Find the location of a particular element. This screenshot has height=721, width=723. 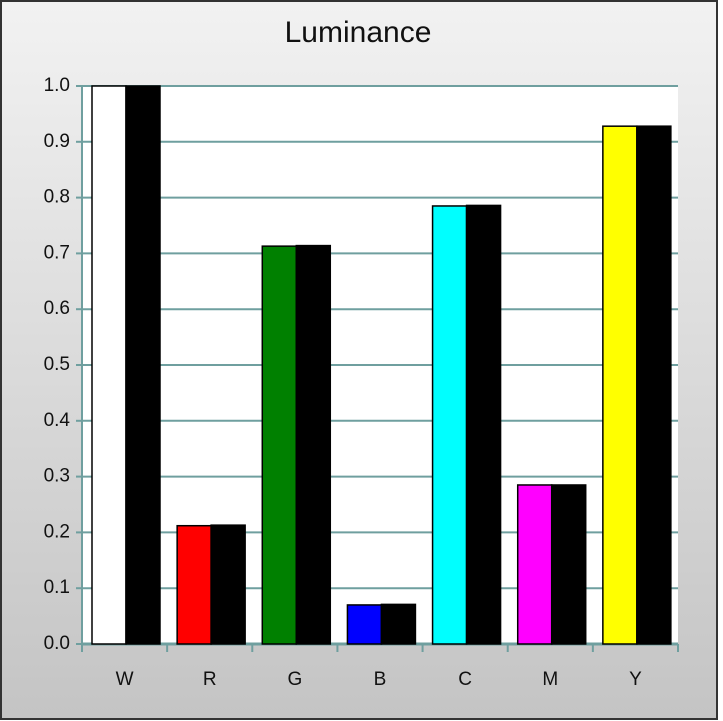

x-tick-label: W is located at coordinates (125, 679).